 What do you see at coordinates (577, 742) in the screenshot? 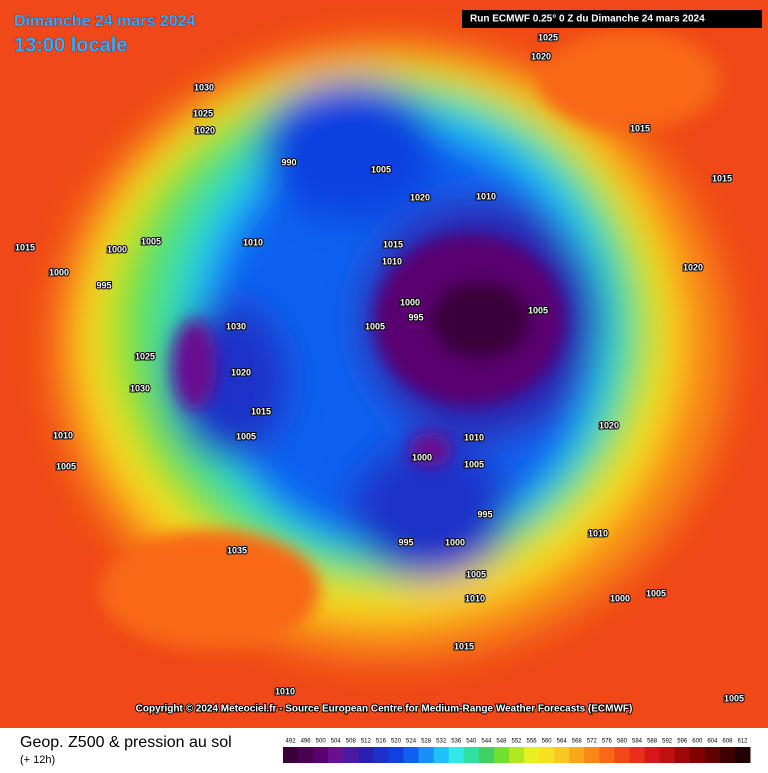
I see `colorbar-label: 568` at bounding box center [577, 742].